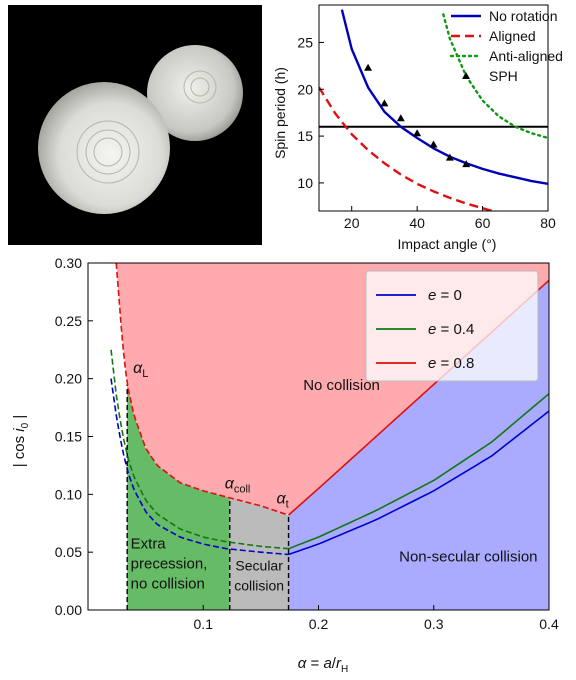 The image size is (576, 680). What do you see at coordinates (68, 264) in the screenshot?
I see `y-tick-label: 0.30` at bounding box center [68, 264].